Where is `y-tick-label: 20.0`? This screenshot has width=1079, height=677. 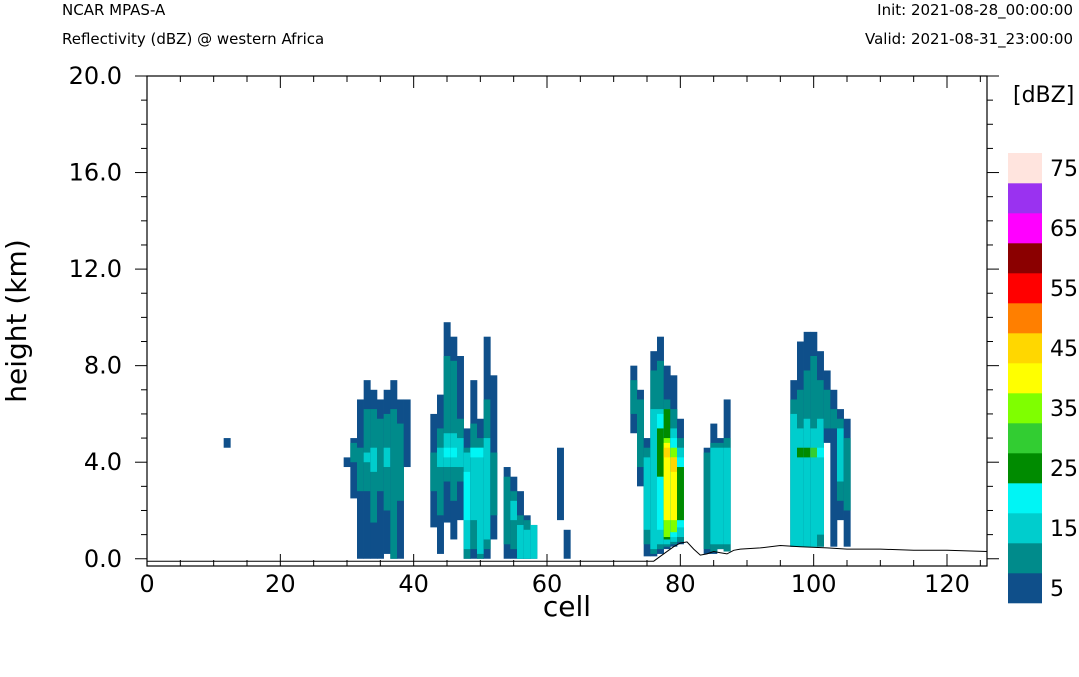
y-tick-label: 20.0 is located at coordinates (95, 76).